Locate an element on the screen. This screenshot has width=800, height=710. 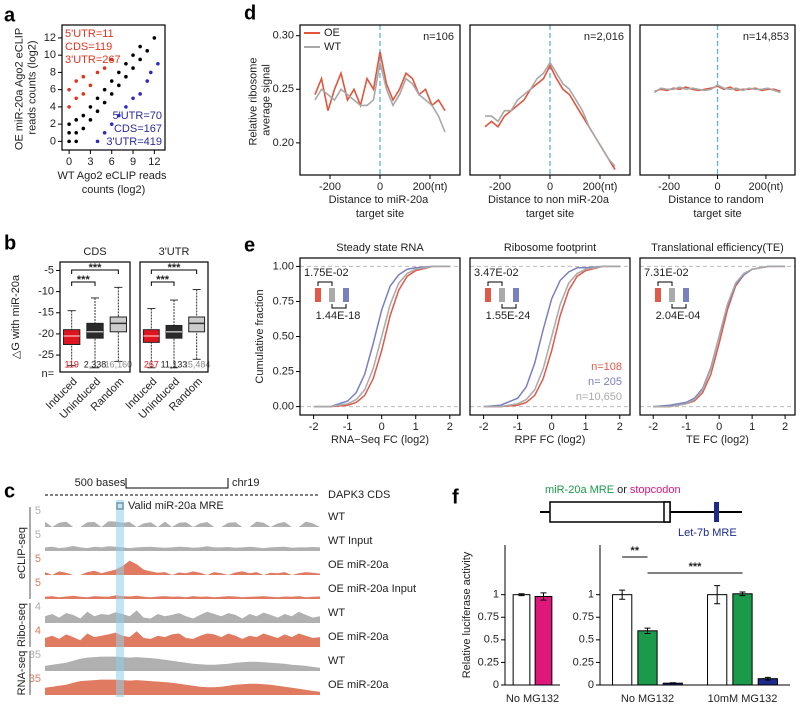
y-axis-label: Relative luciferase activity is located at coordinates (467, 614).